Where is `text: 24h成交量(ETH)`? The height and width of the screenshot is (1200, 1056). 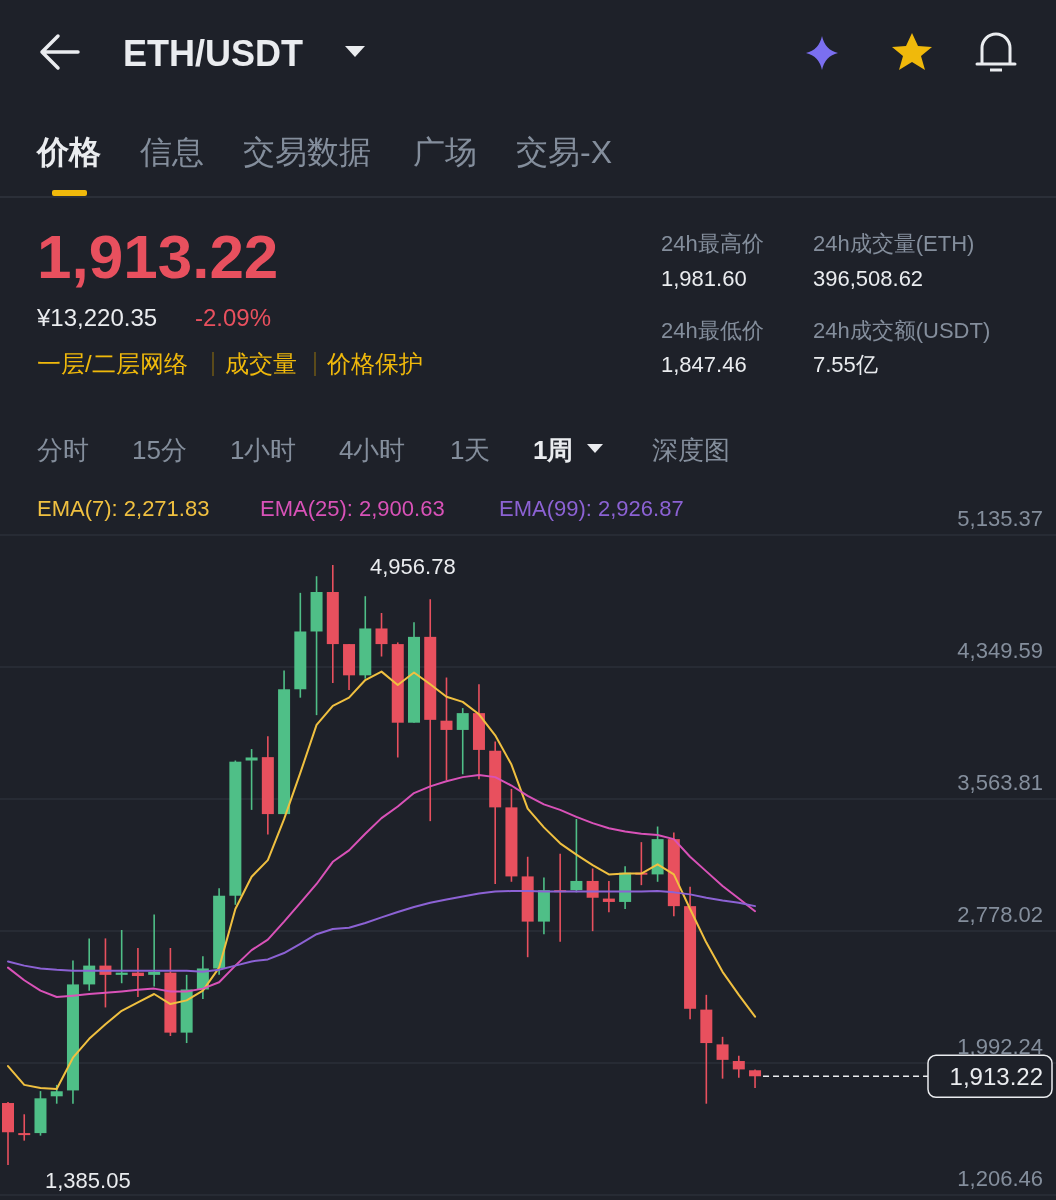
text: 24h成交量(ETH) is located at coordinates (894, 243).